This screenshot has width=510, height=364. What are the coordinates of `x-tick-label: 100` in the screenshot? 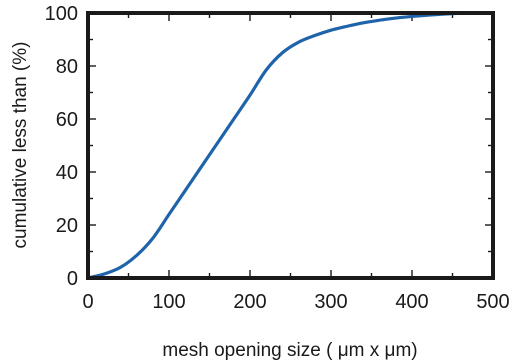 It's located at (168, 302).